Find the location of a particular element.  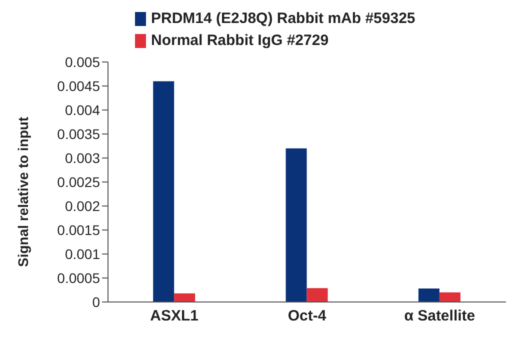

y-tick-label: 0.0025 is located at coordinates (78, 182).